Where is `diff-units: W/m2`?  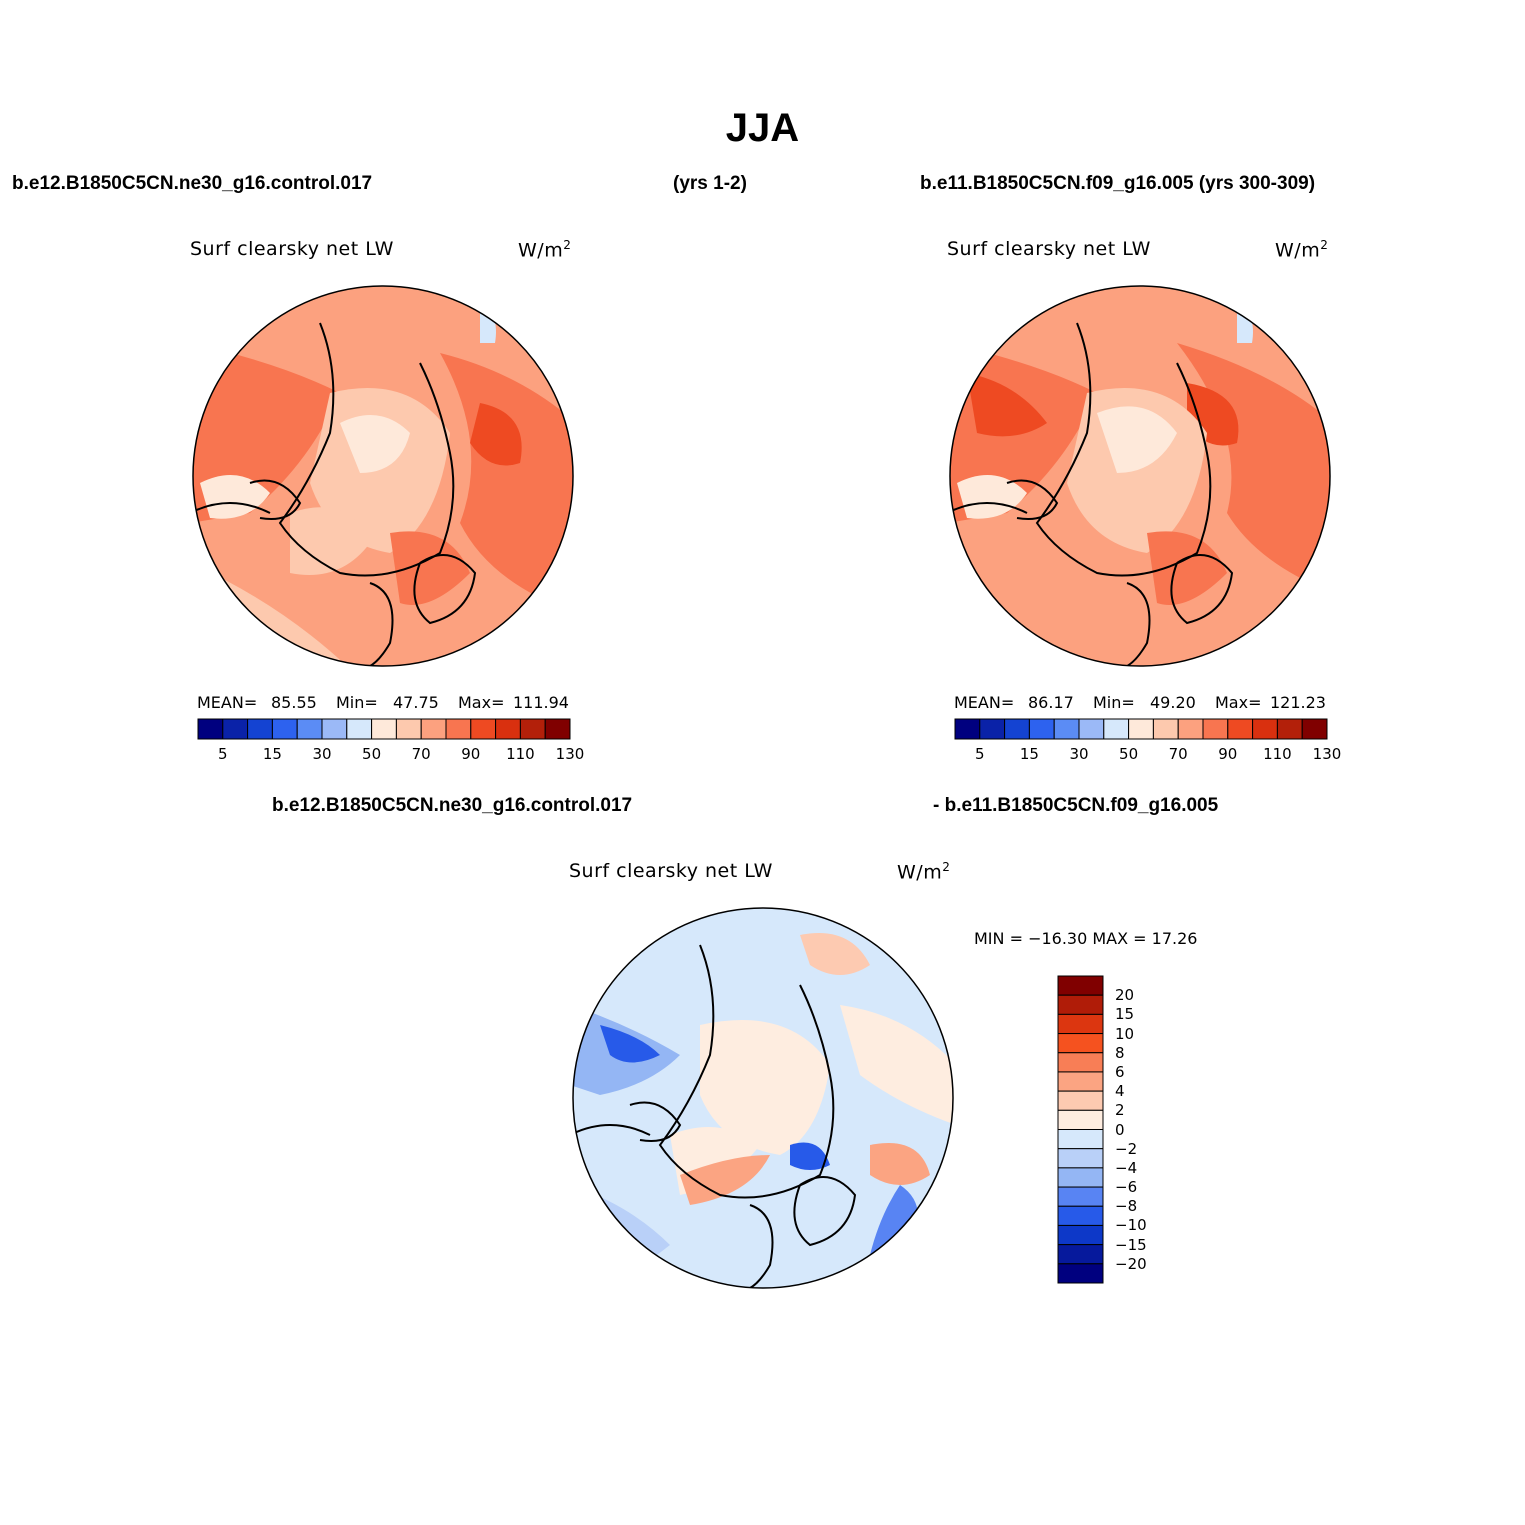 diff-units: W/m2 is located at coordinates (923, 871).